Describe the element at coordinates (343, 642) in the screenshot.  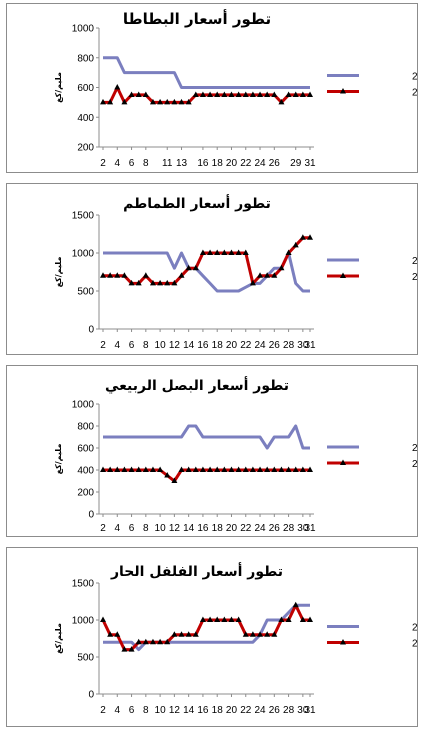
I see `legend-marker-2018` at that location.